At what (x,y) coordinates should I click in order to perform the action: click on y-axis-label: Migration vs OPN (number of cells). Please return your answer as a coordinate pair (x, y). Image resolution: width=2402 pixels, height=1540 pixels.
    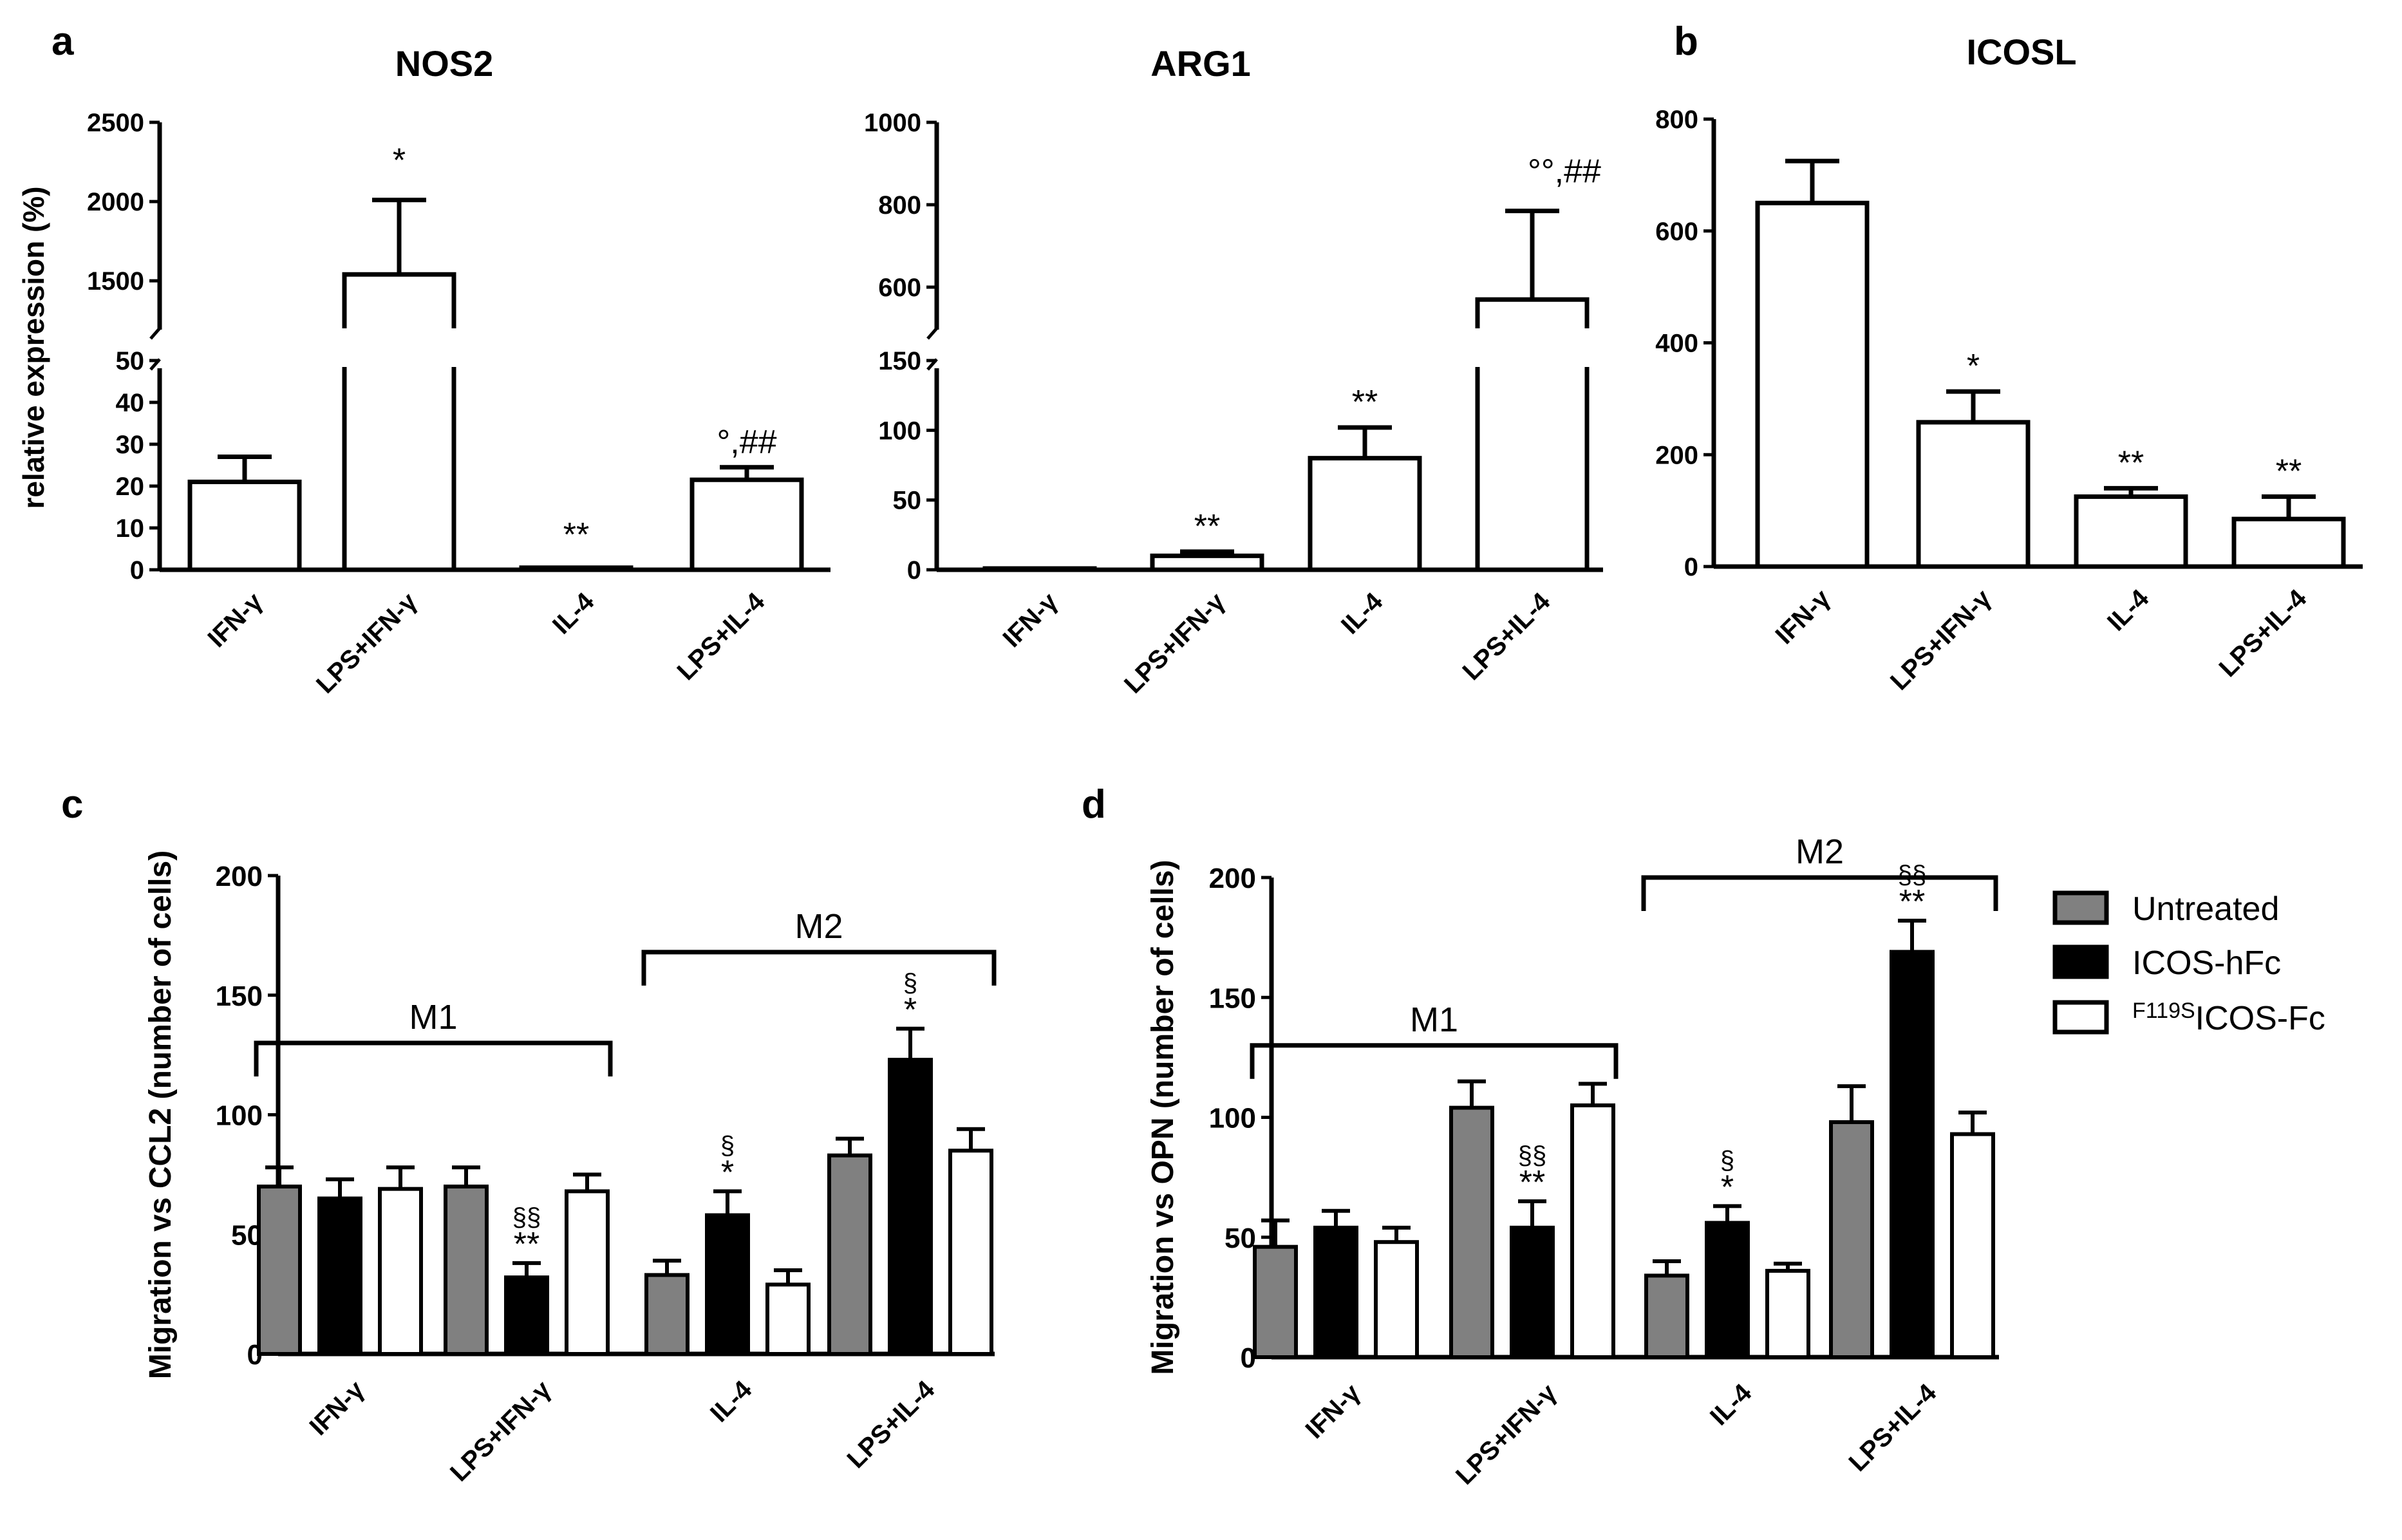
    Looking at the image, I should click on (1163, 1117).